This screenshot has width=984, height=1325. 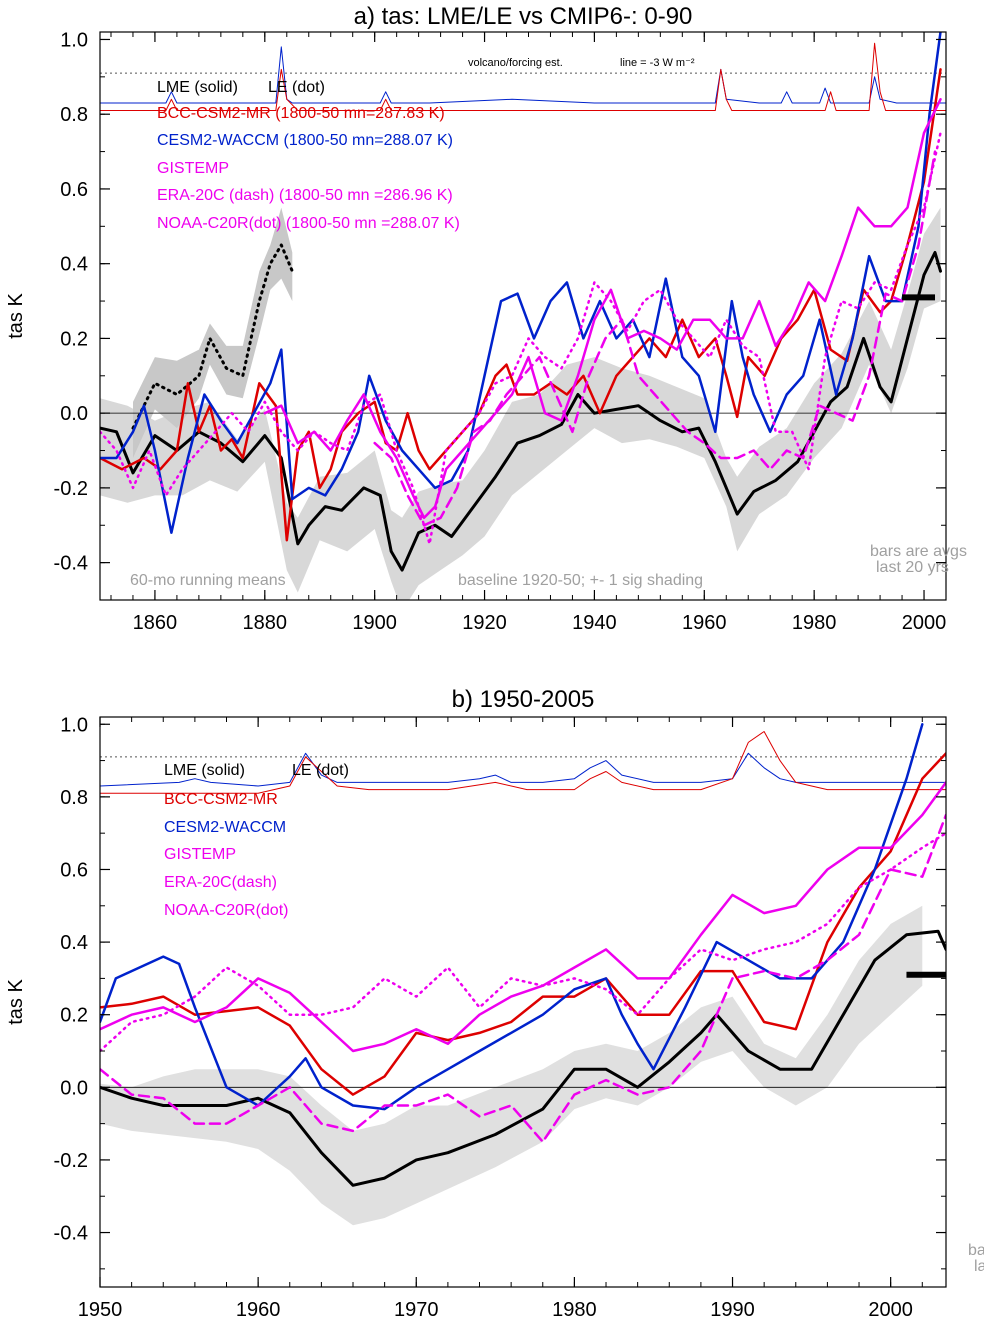 I want to click on shading-le-1-sig, so click(x=213, y=332).